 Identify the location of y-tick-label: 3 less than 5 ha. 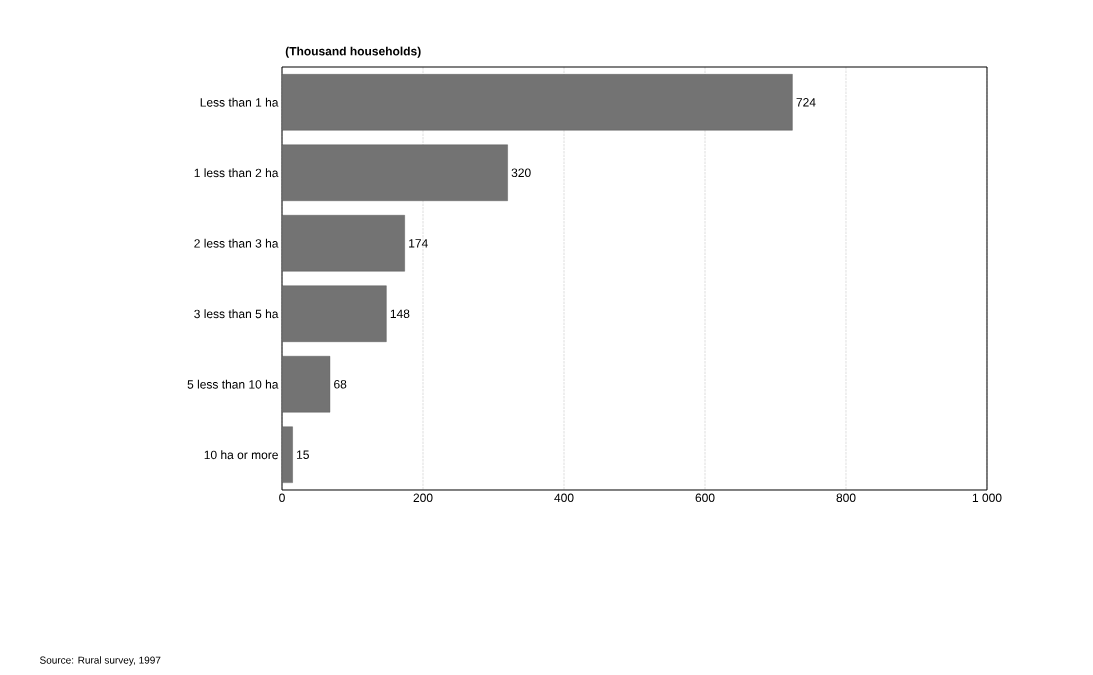
(236, 314).